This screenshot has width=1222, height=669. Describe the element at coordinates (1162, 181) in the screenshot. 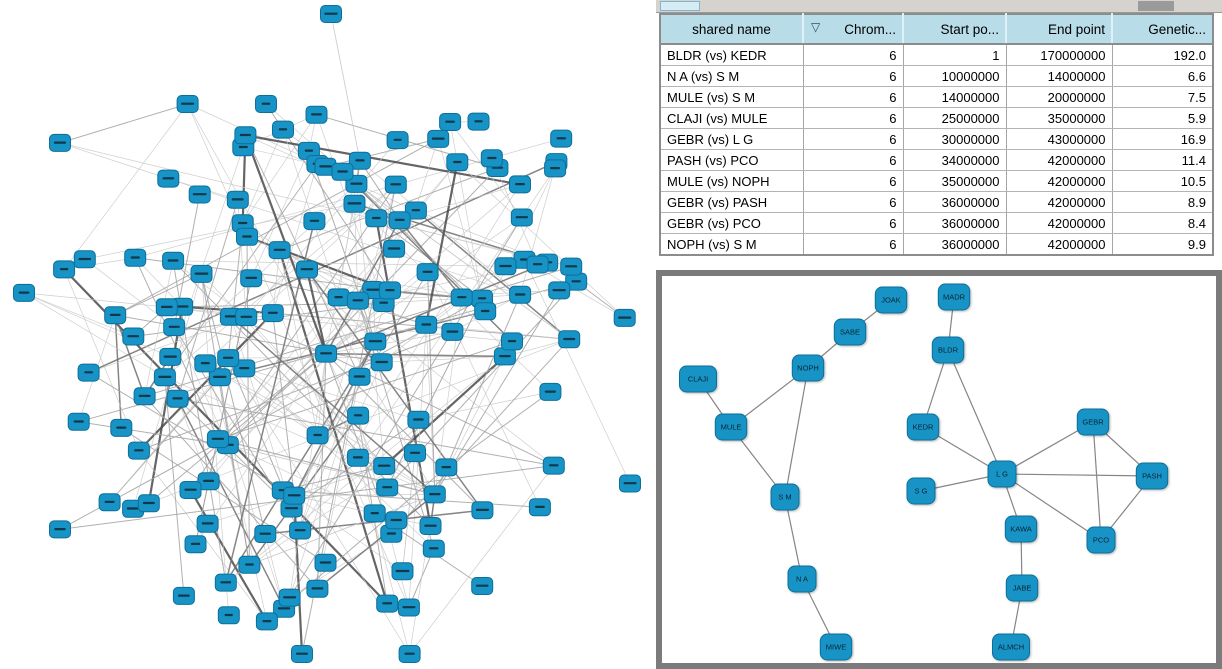

I see `table-cell: 10.5` at that location.